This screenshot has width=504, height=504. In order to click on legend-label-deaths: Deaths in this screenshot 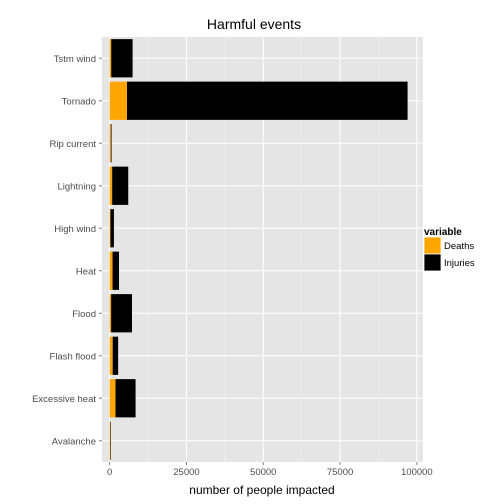, I will do `click(459, 246)`.